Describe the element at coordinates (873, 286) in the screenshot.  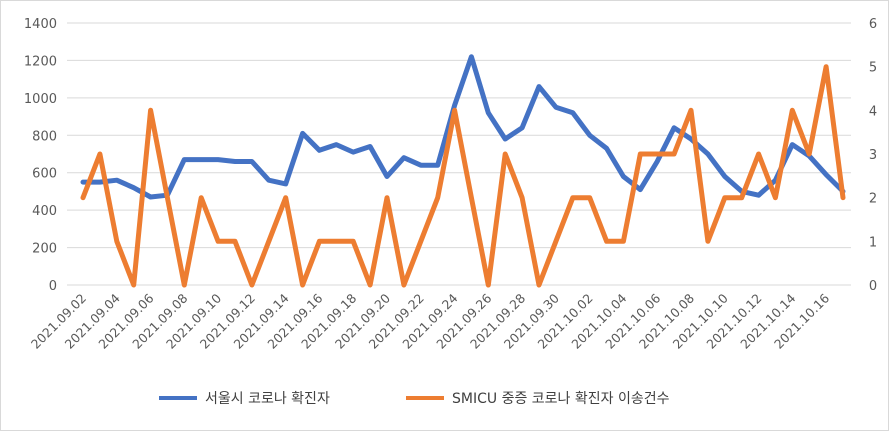
I see `y2-tick-label: 0` at that location.